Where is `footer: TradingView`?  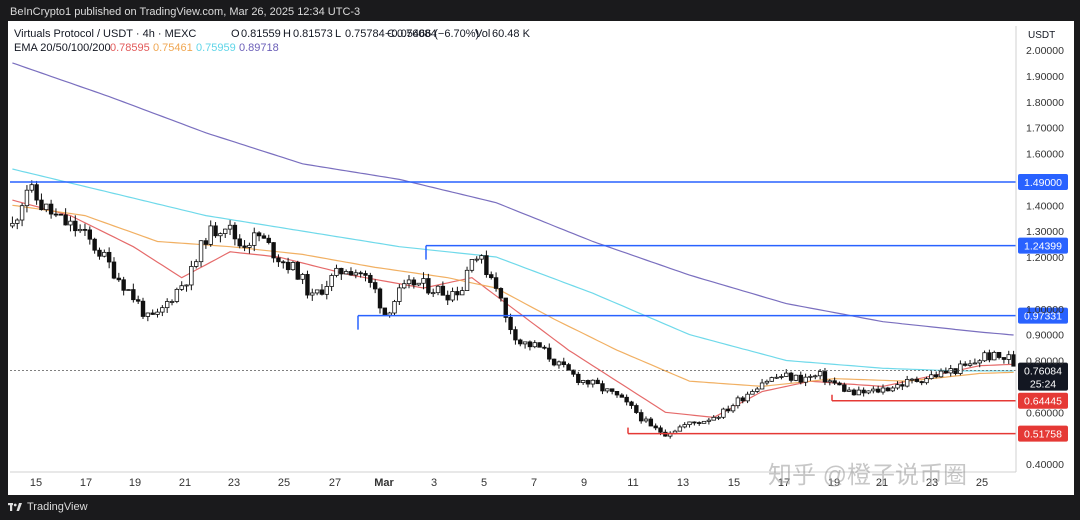
footer: TradingView is located at coordinates (48, 507).